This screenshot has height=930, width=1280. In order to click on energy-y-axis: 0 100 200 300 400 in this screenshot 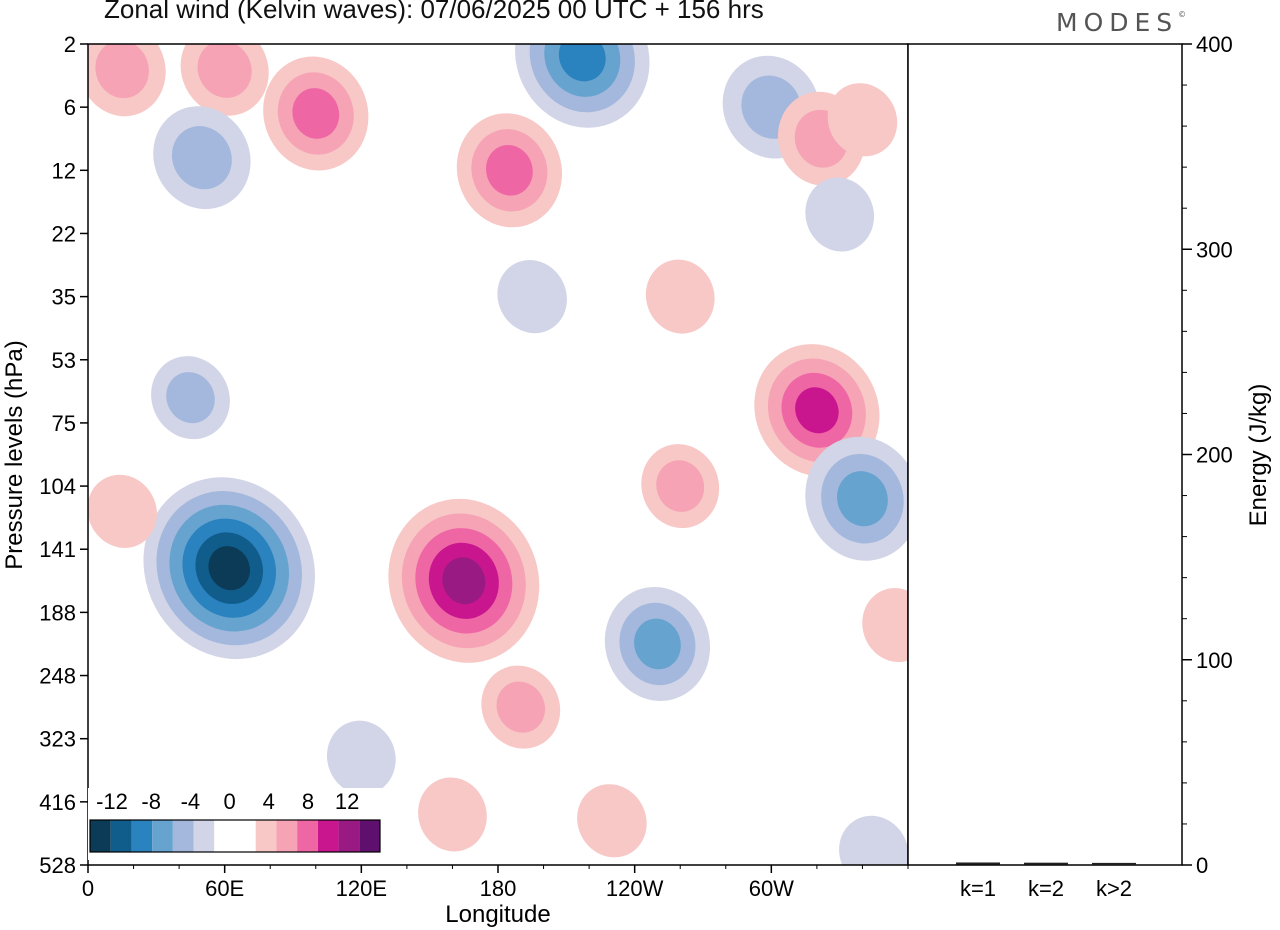, I will do `click(1207, 455)`.